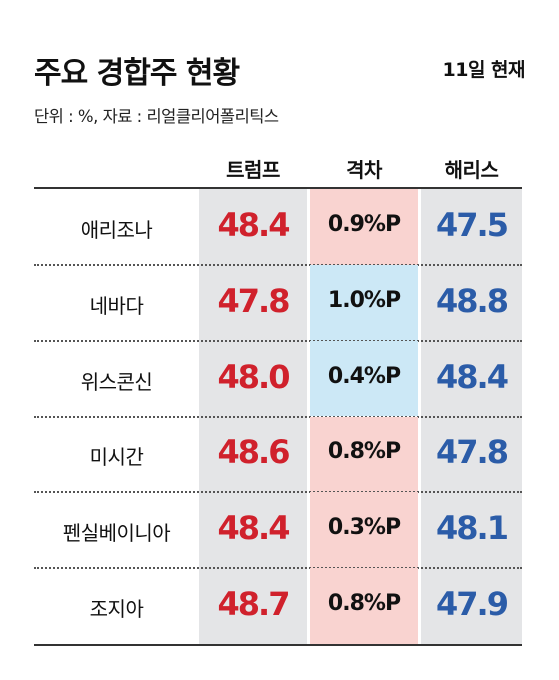  Describe the element at coordinates (472, 376) in the screenshot. I see `harris-value: 48.4` at that location.